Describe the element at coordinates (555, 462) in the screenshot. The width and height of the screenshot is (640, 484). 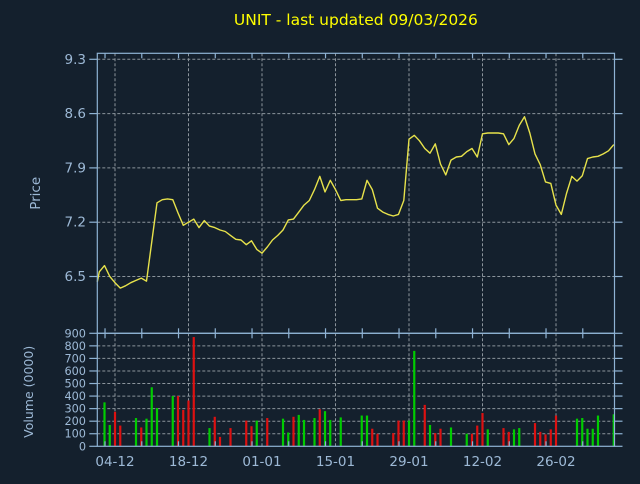
I see `date-tick-label: 26-02` at that location.